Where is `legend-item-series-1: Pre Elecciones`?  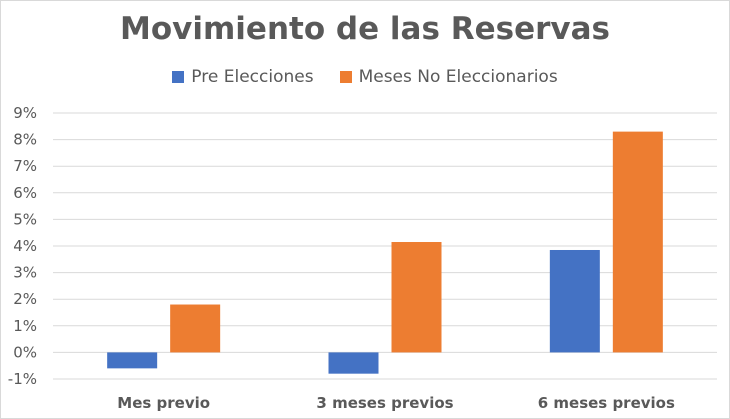
legend-item-series-1: Pre Elecciones is located at coordinates (243, 77).